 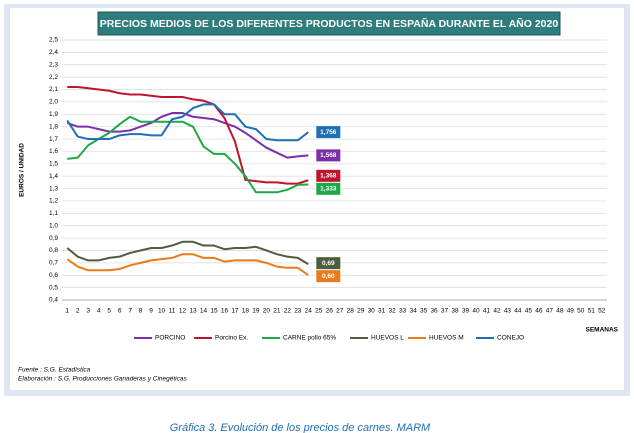 I want to click on x-tick-label: 10, so click(x=162, y=311).